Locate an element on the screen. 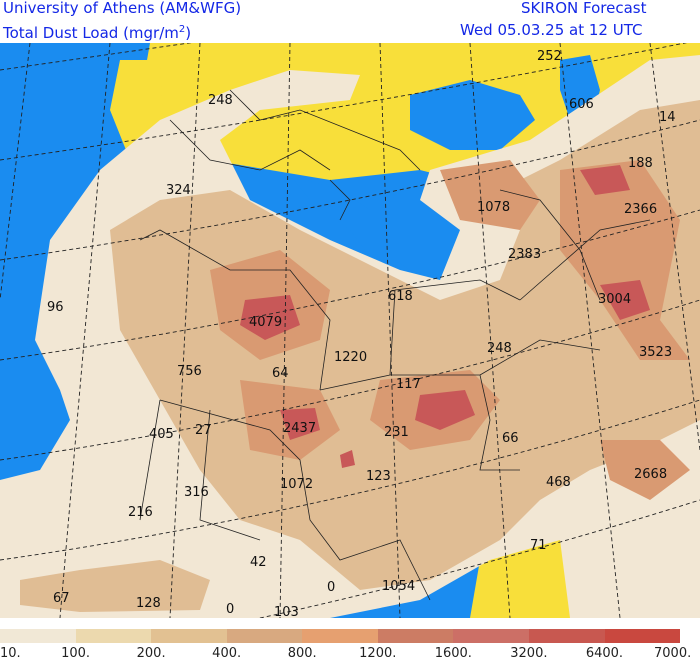 The image size is (700, 662). value-label: 4079 is located at coordinates (265, 322).